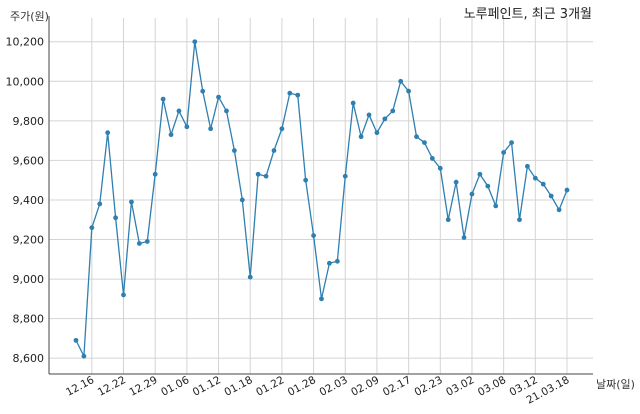 The image size is (640, 414). Describe the element at coordinates (29, 319) in the screenshot. I see `y-tick-label: 8,800` at that location.